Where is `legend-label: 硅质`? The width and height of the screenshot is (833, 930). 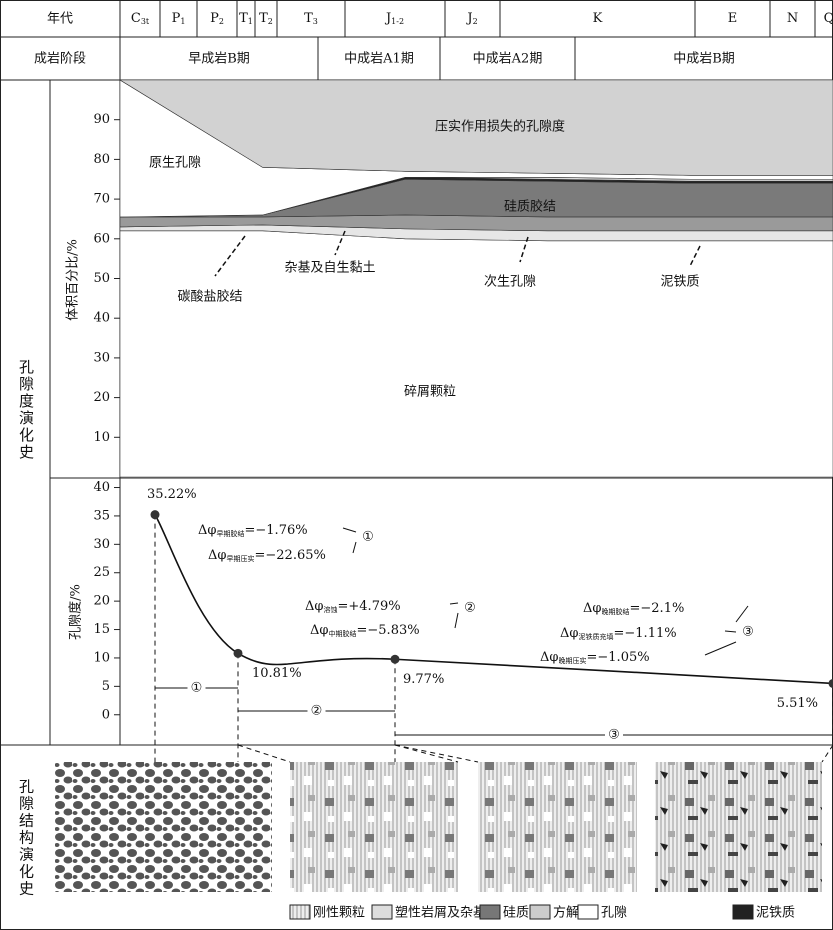 legend-label: 硅质 is located at coordinates (516, 913).